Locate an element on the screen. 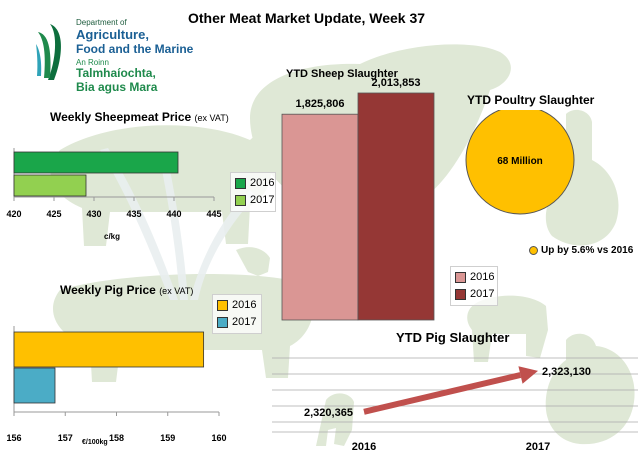  x-tick-label: 445 is located at coordinates (213, 214).